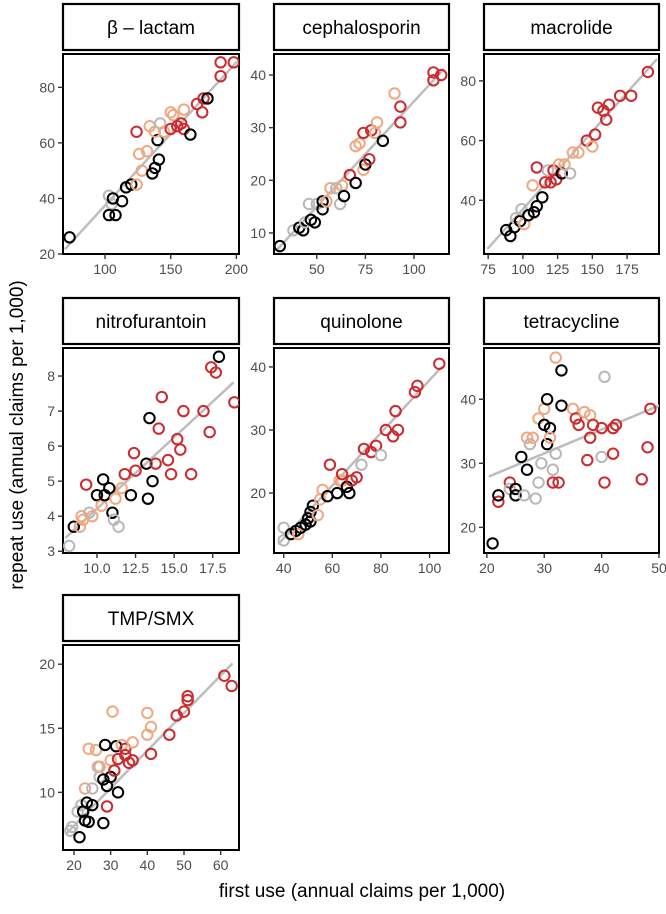  Describe the element at coordinates (361, 28) in the screenshot. I see `panel-title: cephalosporin` at that location.